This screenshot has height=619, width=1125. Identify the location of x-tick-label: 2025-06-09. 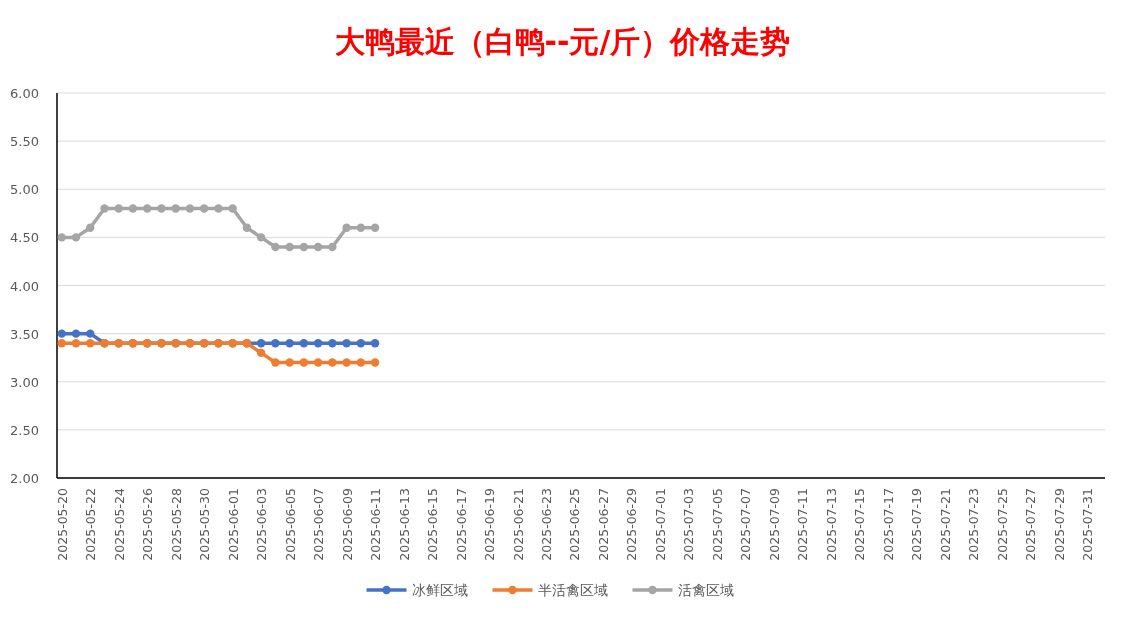
(347, 524).